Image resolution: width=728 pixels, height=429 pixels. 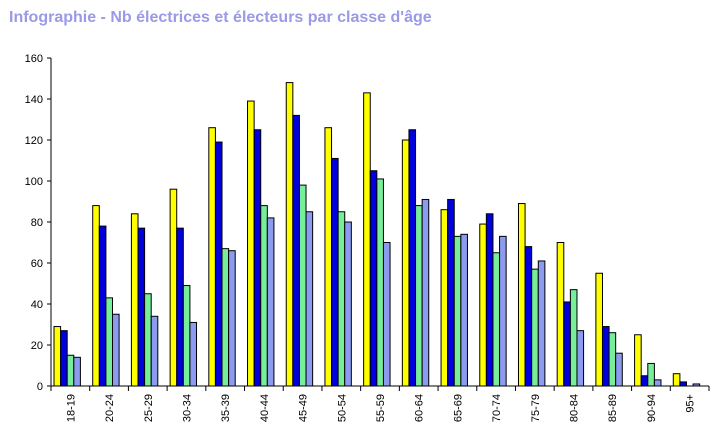 What do you see at coordinates (40, 387) in the screenshot?
I see `y-tick-label: 0` at bounding box center [40, 387].